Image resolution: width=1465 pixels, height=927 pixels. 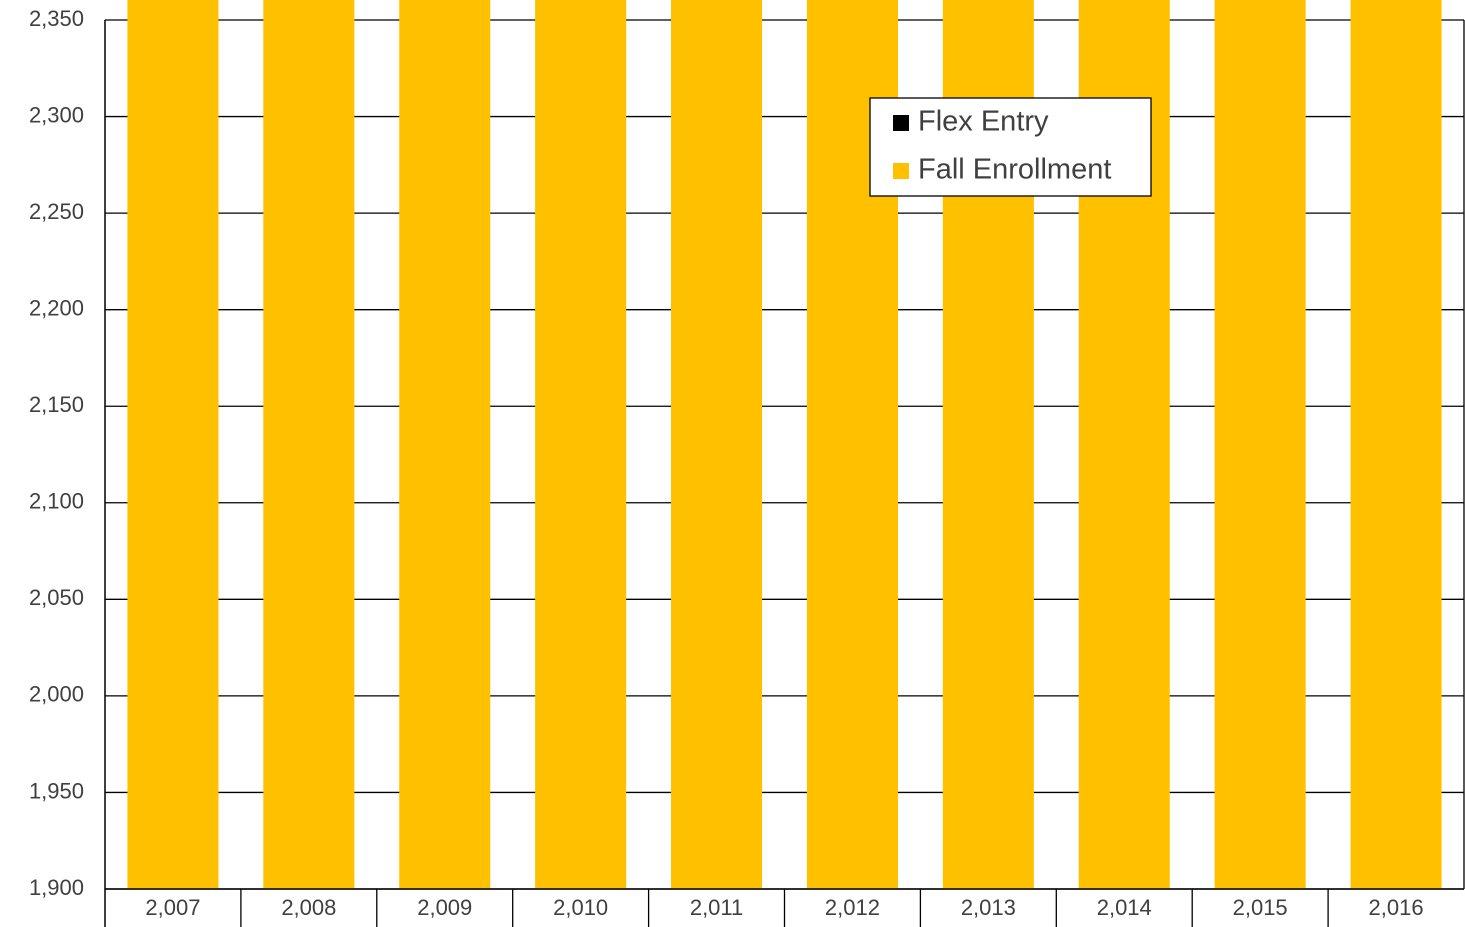 What do you see at coordinates (580, 907) in the screenshot?
I see `x-tick-label: 2,010` at bounding box center [580, 907].